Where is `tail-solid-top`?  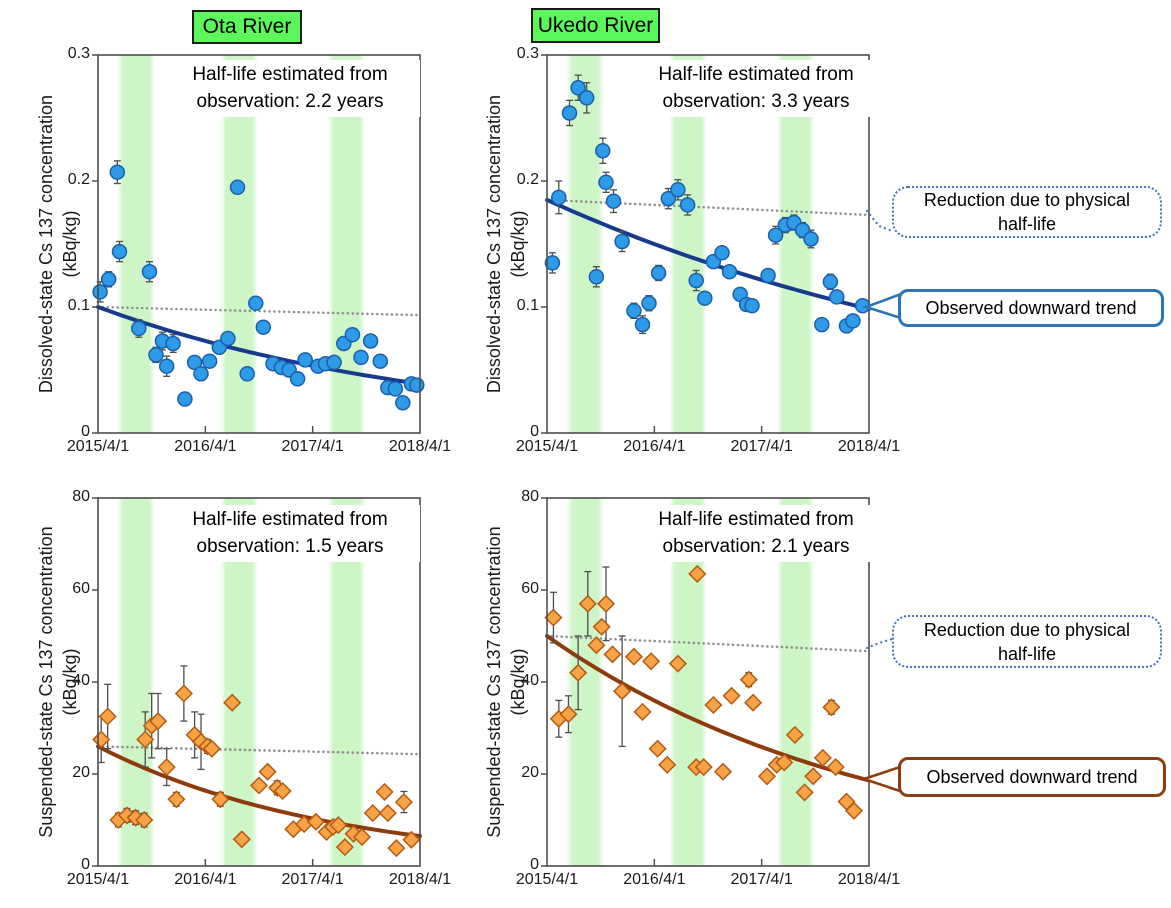 tail-solid-top is located at coordinates (882, 306).